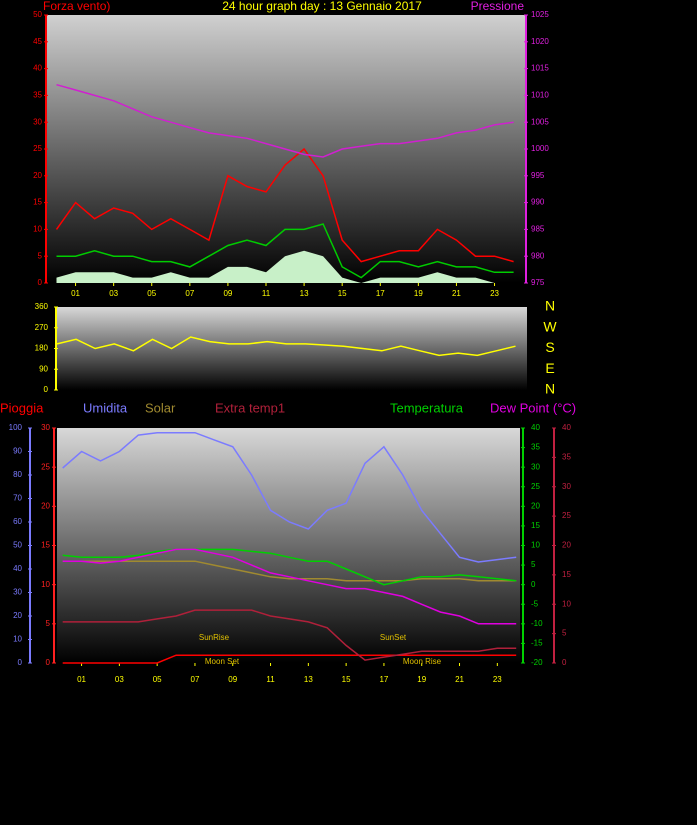 The width and height of the screenshot is (697, 825). What do you see at coordinates (550, 326) in the screenshot?
I see `y-tick-label: W` at bounding box center [550, 326].